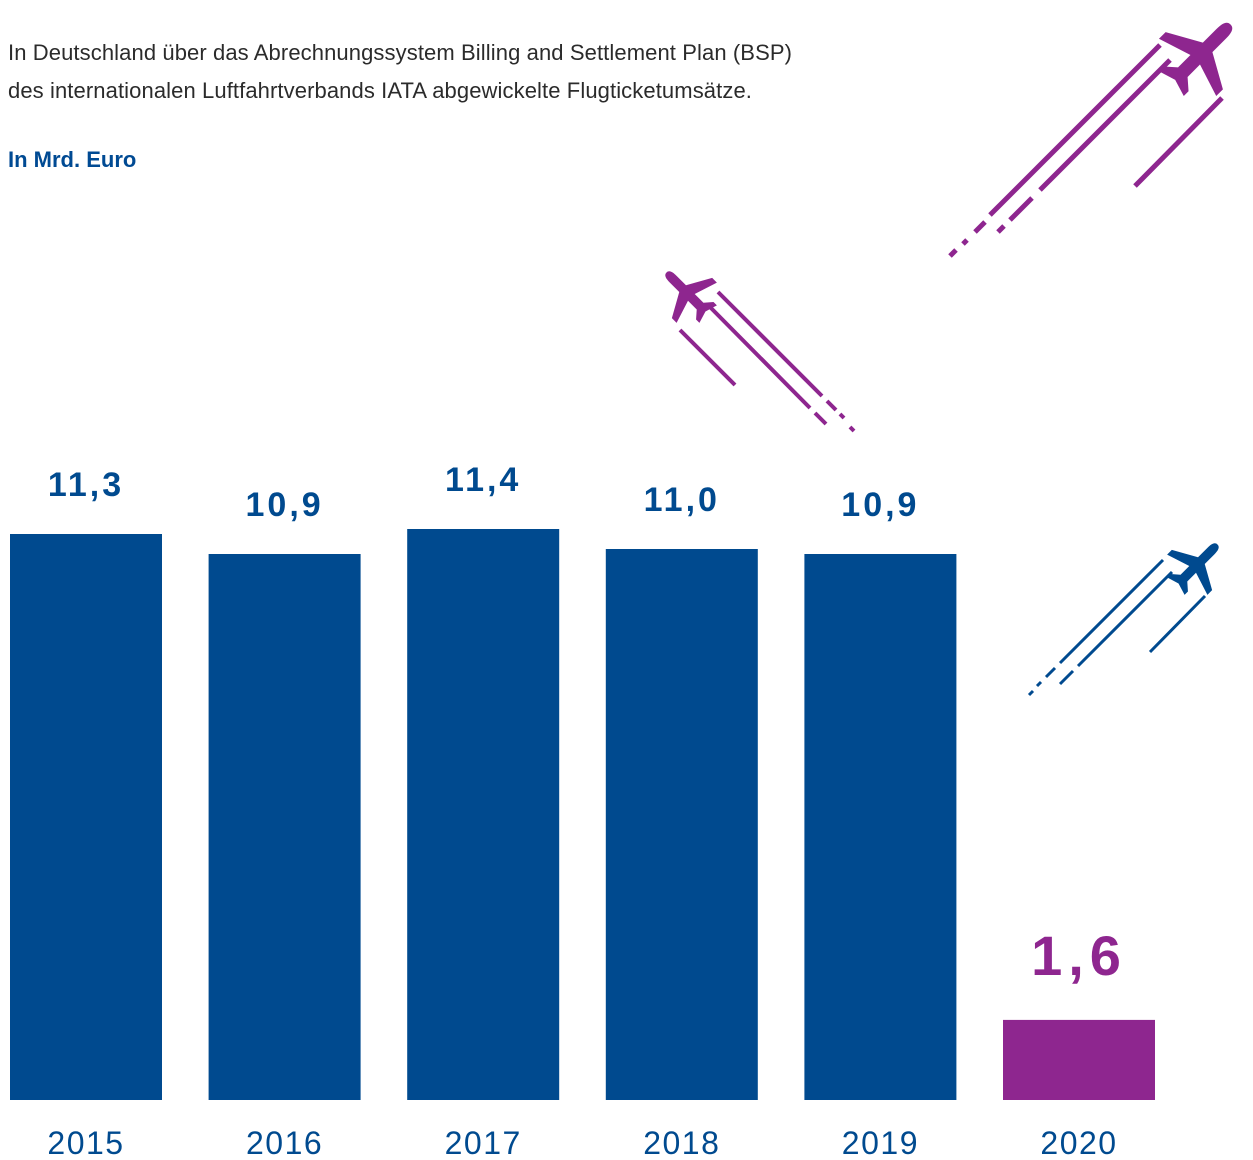 Image resolution: width=1253 pixels, height=1160 pixels. I want to click on bar-2020, so click(1079, 1059).